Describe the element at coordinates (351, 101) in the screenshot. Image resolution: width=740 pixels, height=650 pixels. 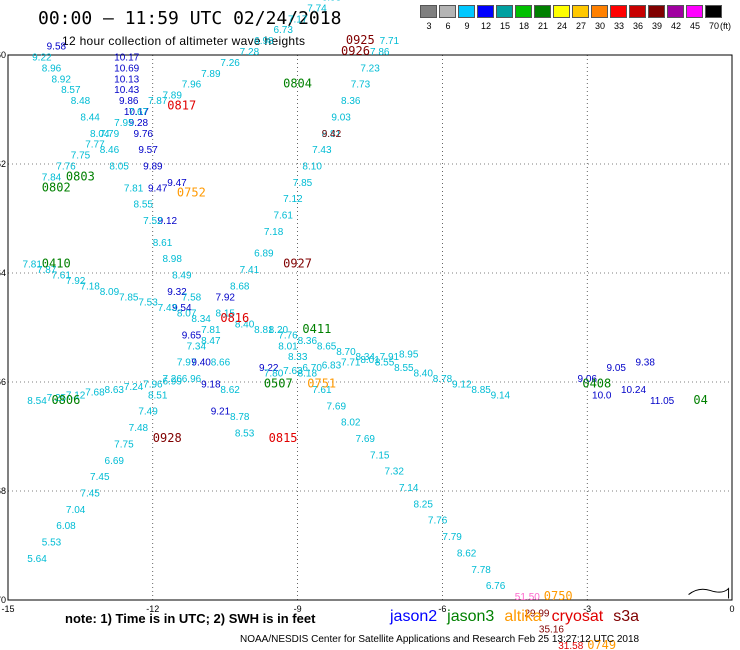
I see `swh-observation: 8.36` at that location.